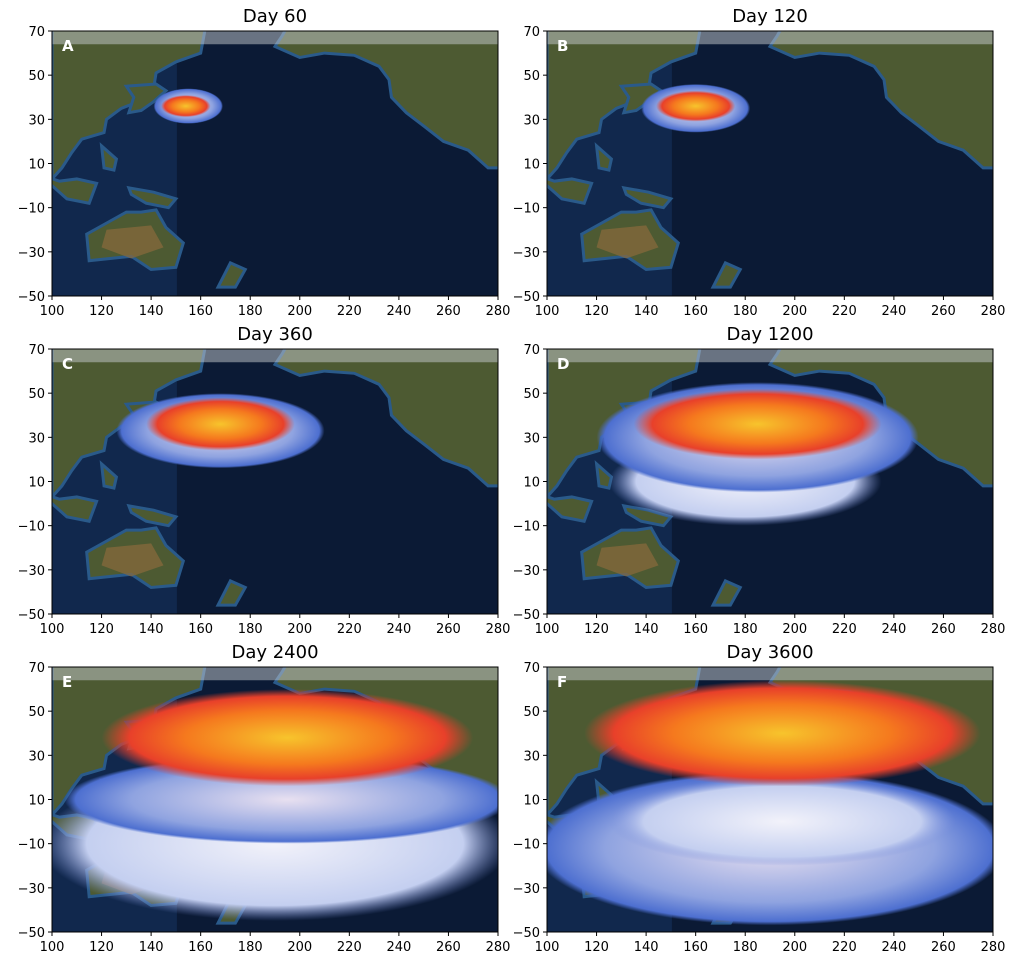  Describe the element at coordinates (563, 364) in the screenshot. I see `panel-label: D` at that location.